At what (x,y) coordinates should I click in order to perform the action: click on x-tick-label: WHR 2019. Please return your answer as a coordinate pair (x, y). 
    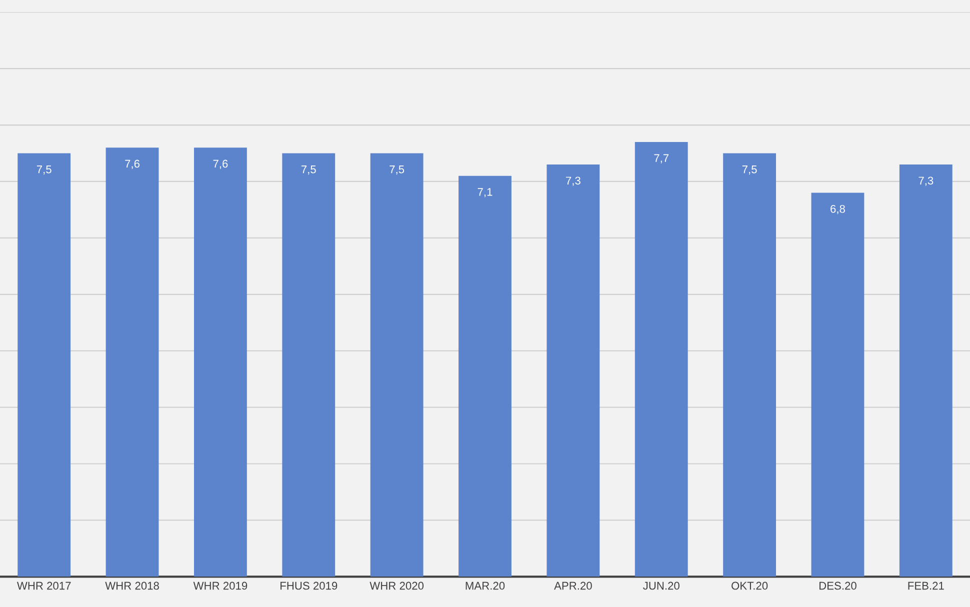
    Looking at the image, I should click on (220, 586).